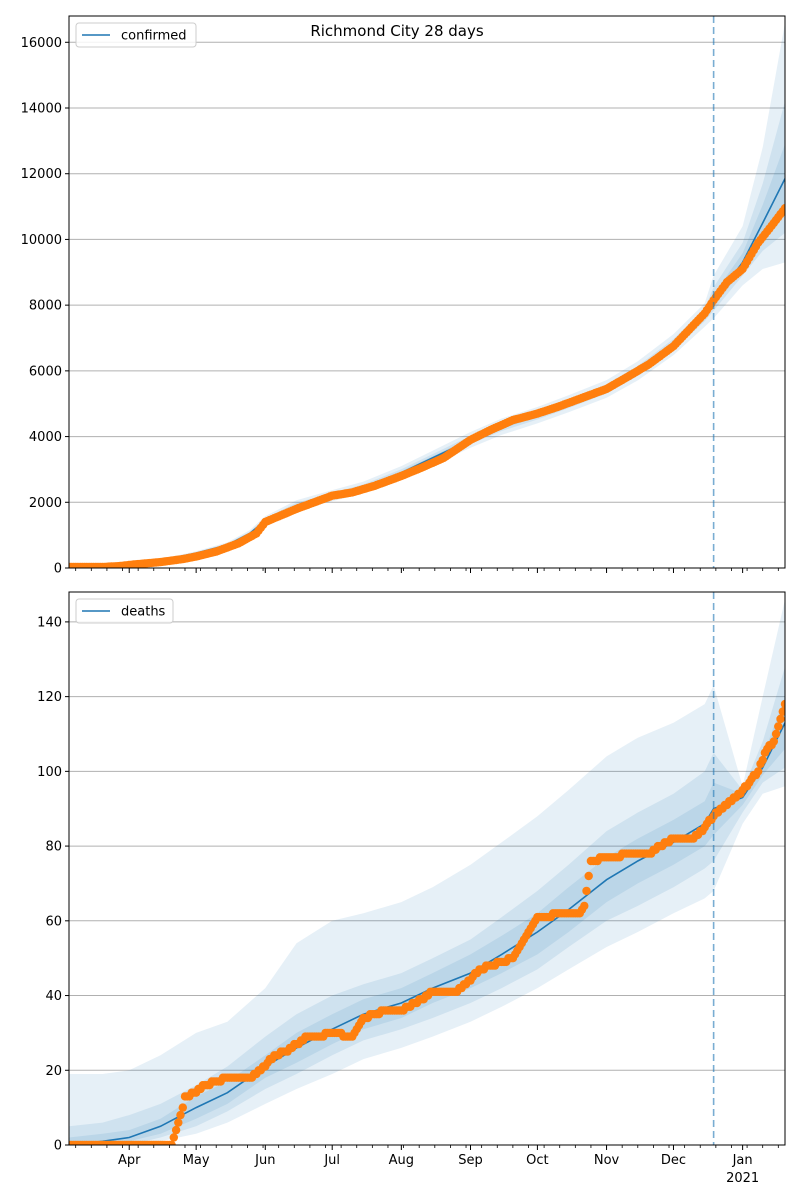  What do you see at coordinates (45, 437) in the screenshot?
I see `y-tick-label: 4000` at bounding box center [45, 437].